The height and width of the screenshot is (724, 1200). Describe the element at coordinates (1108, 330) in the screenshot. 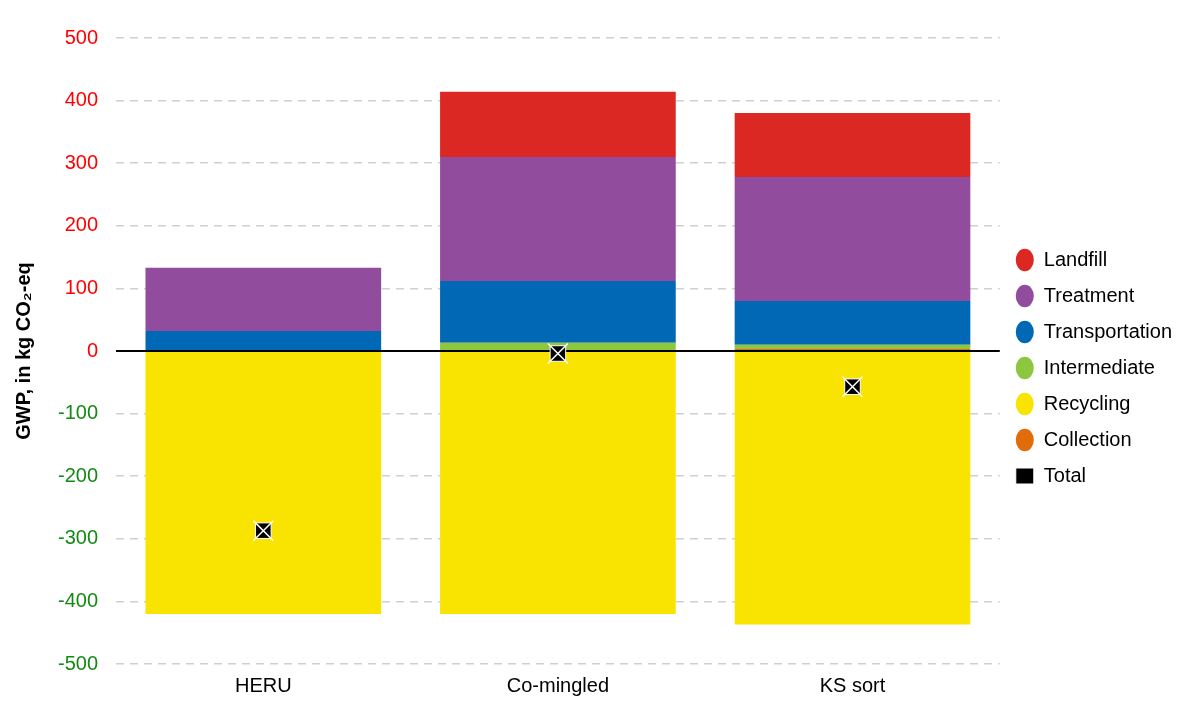

I see `legend-label: Transportation` at that location.